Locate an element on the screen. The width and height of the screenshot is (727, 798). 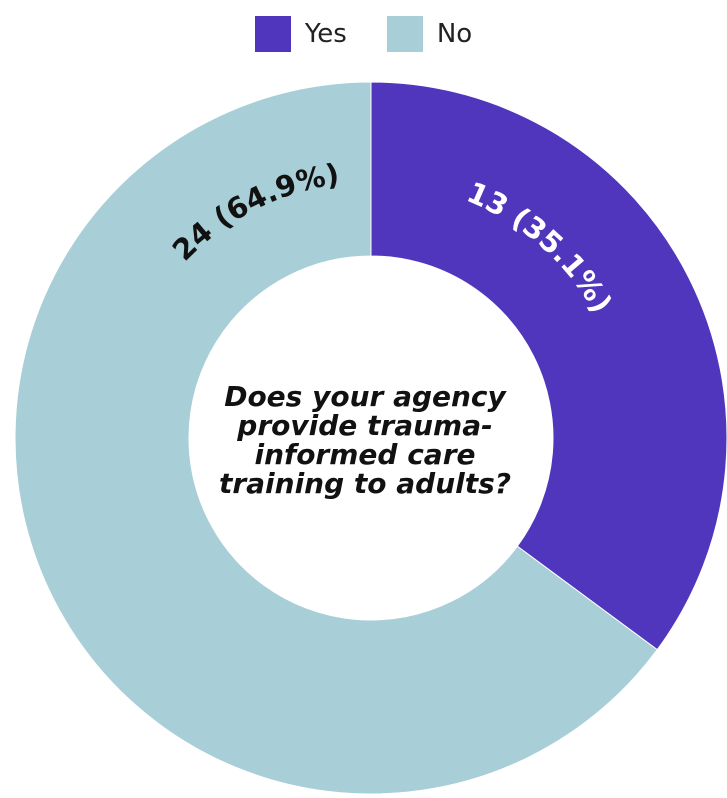
legend: Yes No is located at coordinates (363, 34).